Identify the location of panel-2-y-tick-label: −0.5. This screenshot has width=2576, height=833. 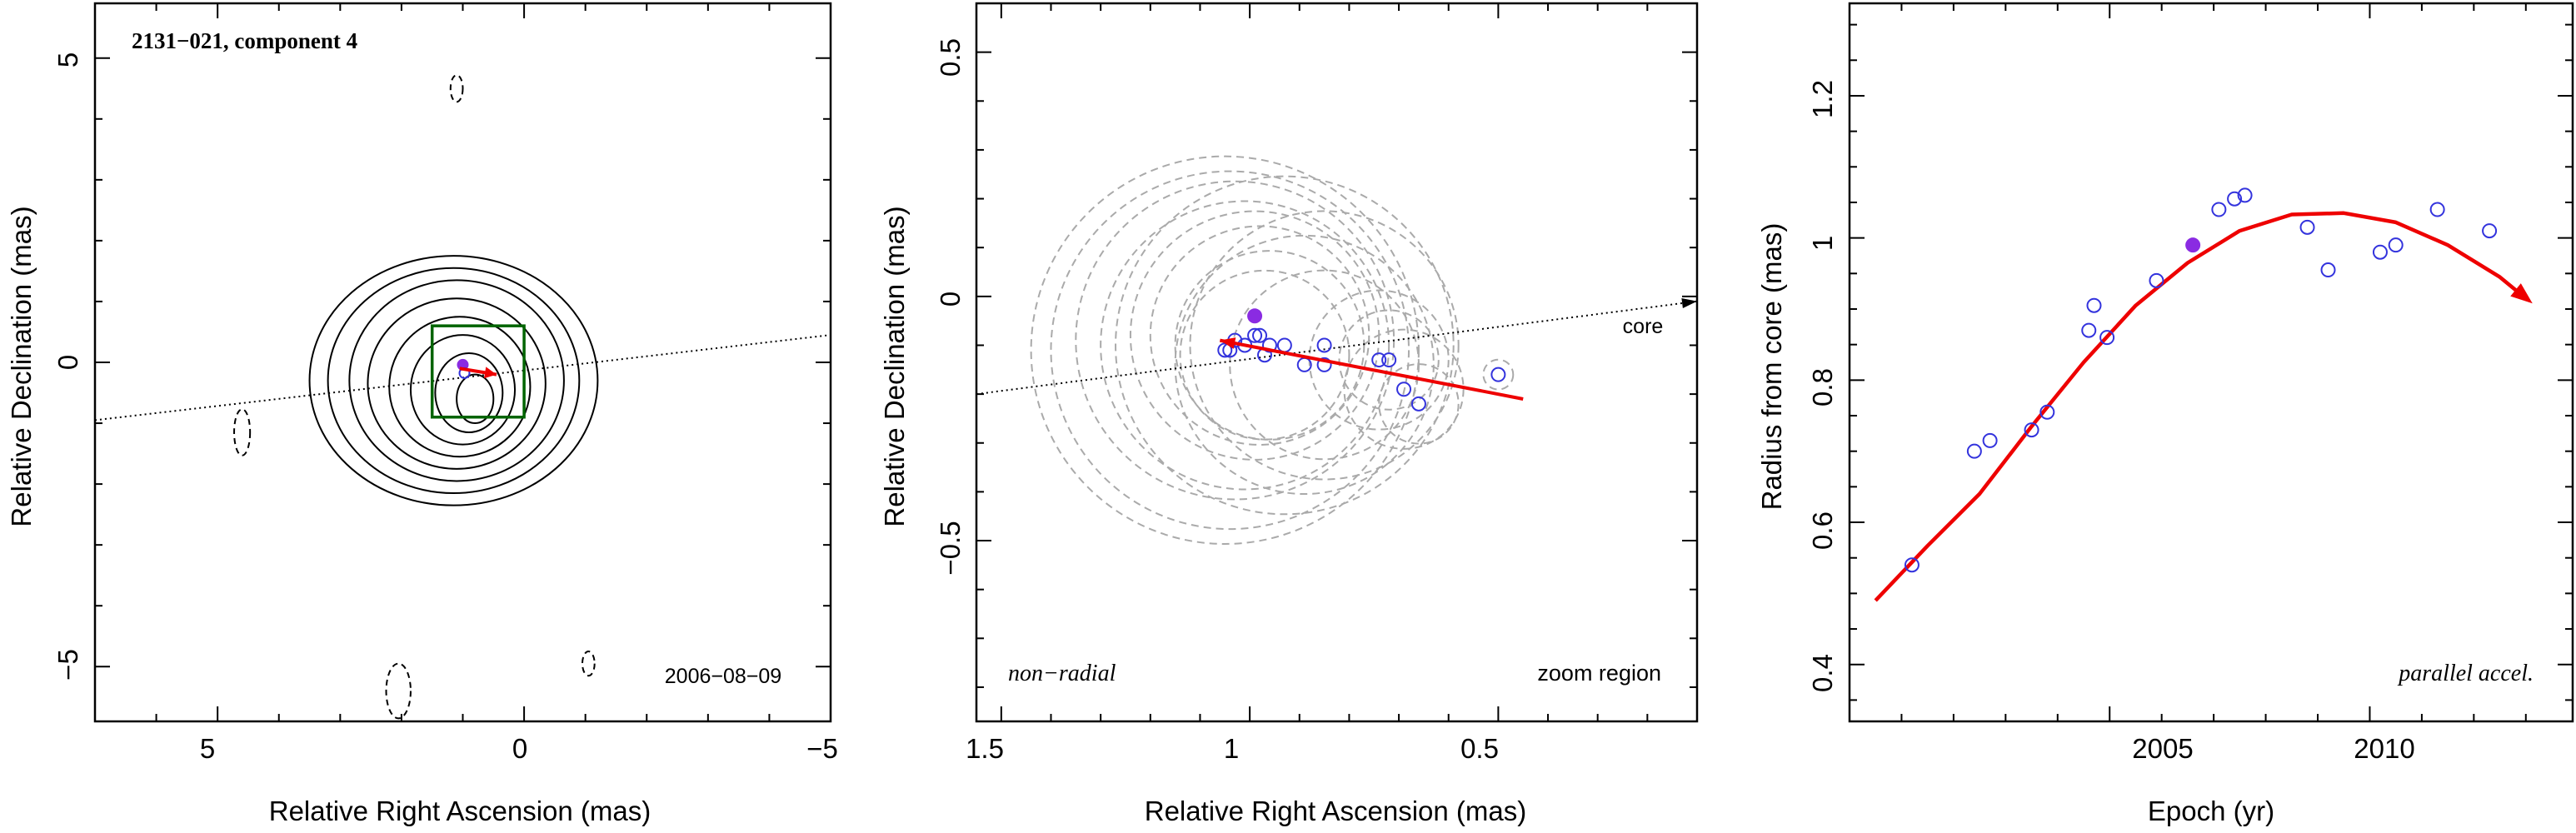
(950, 548).